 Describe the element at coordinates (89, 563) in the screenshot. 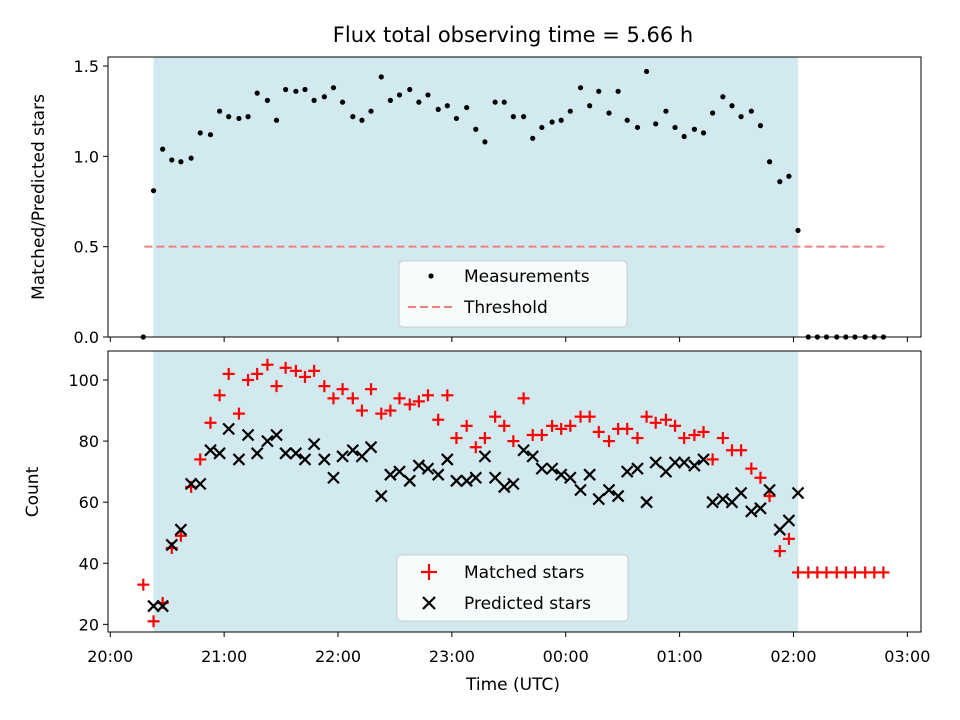

I see `bottom-y-tick-label: 40` at that location.